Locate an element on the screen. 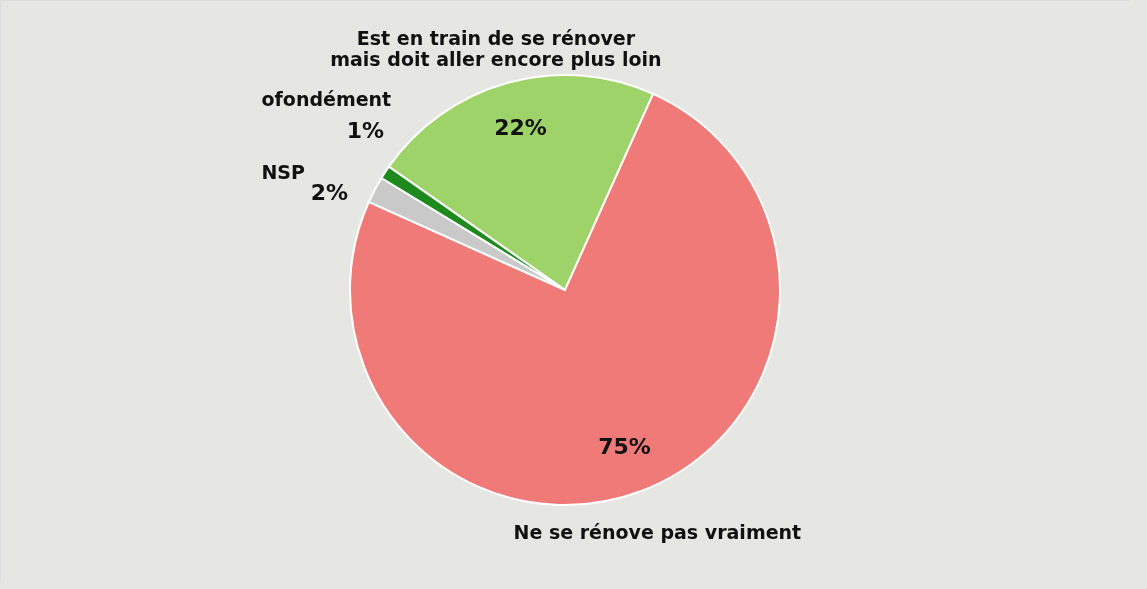  slice-label: ofondément is located at coordinates (326, 99).